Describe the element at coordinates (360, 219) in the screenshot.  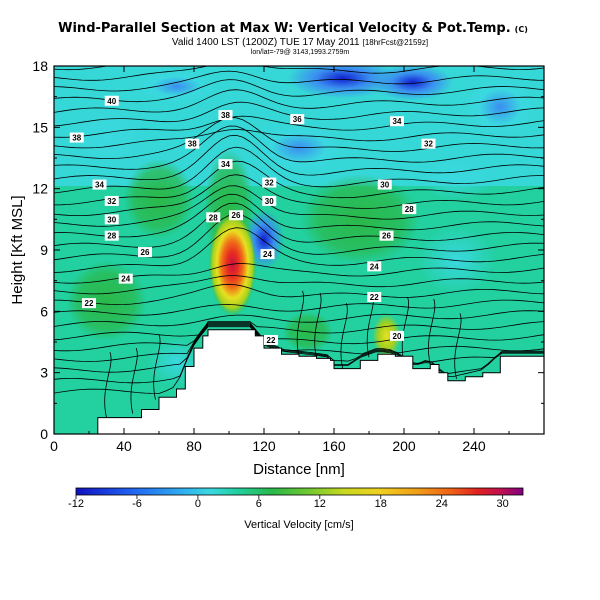
I see `green-mid-right` at that location.